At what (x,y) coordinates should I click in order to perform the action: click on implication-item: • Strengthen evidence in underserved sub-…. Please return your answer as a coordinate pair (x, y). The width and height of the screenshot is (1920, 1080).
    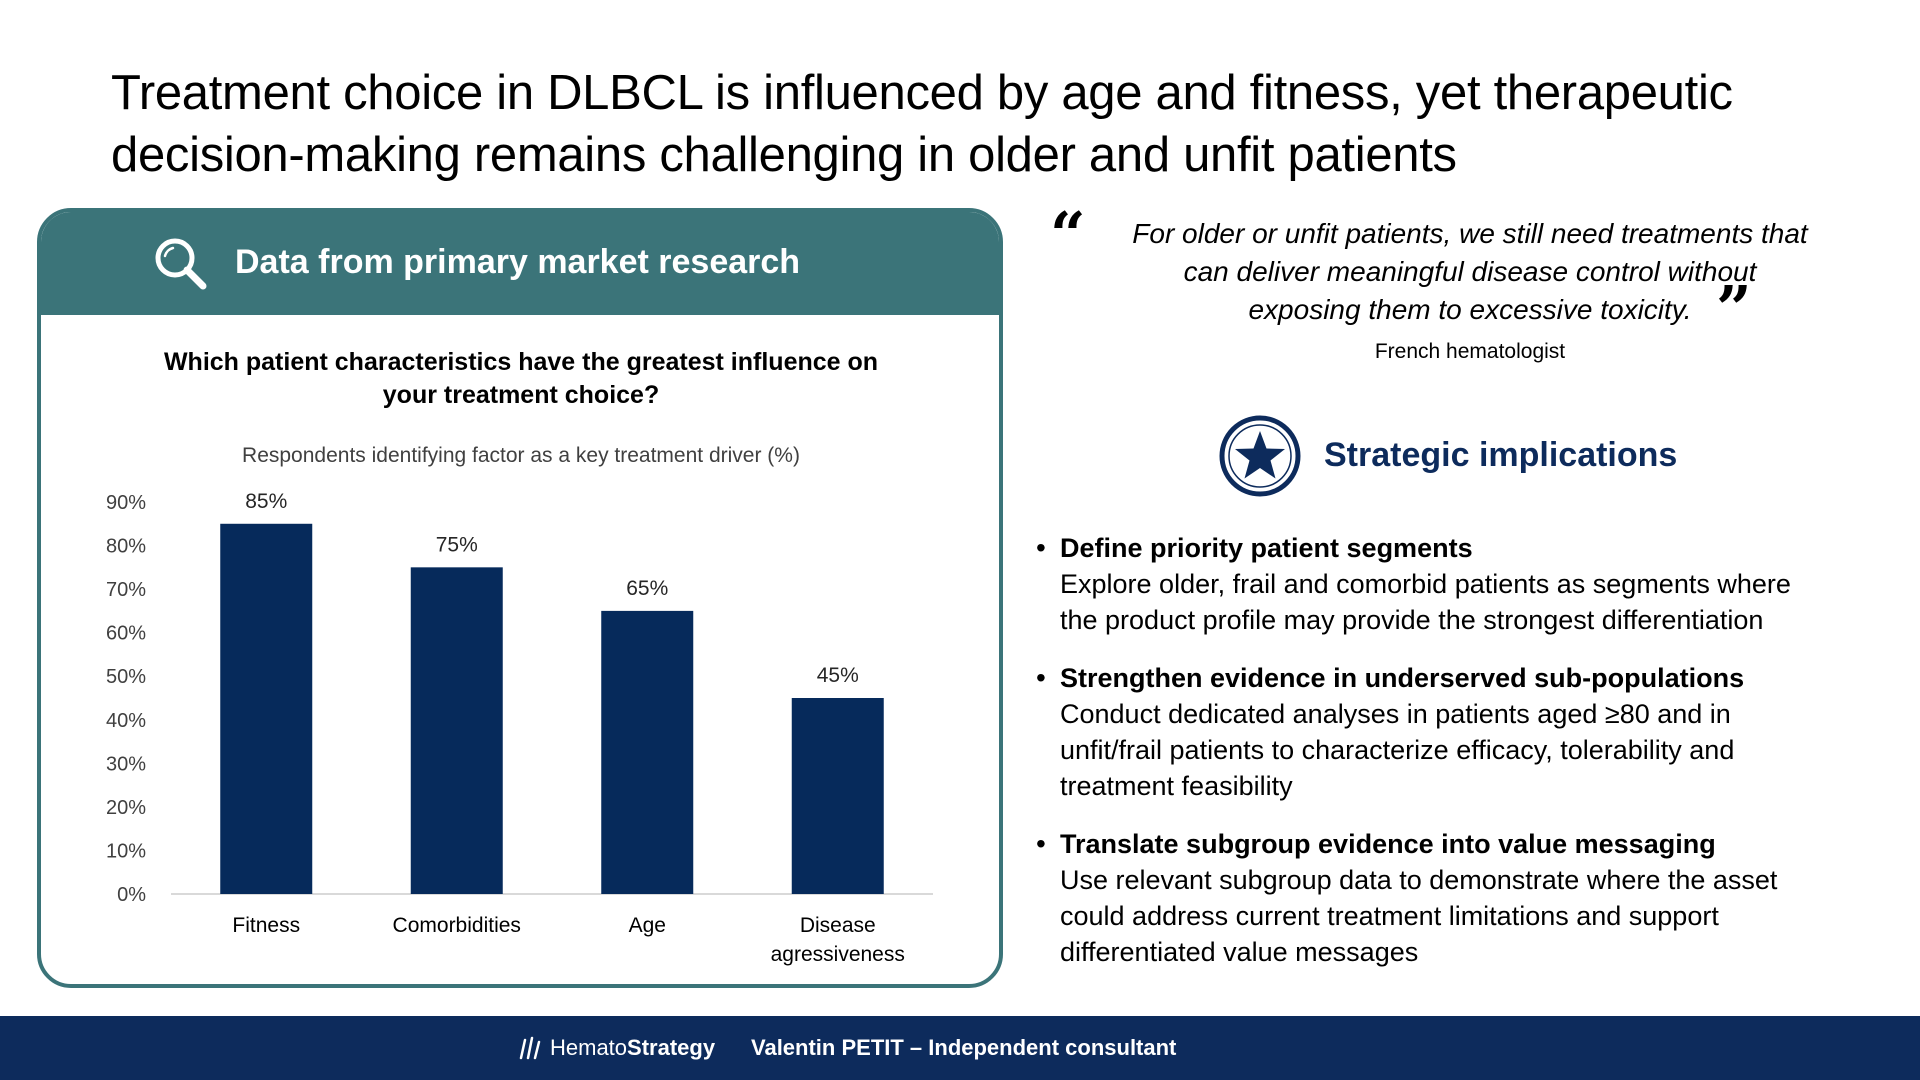
    Looking at the image, I should click on (1461, 732).